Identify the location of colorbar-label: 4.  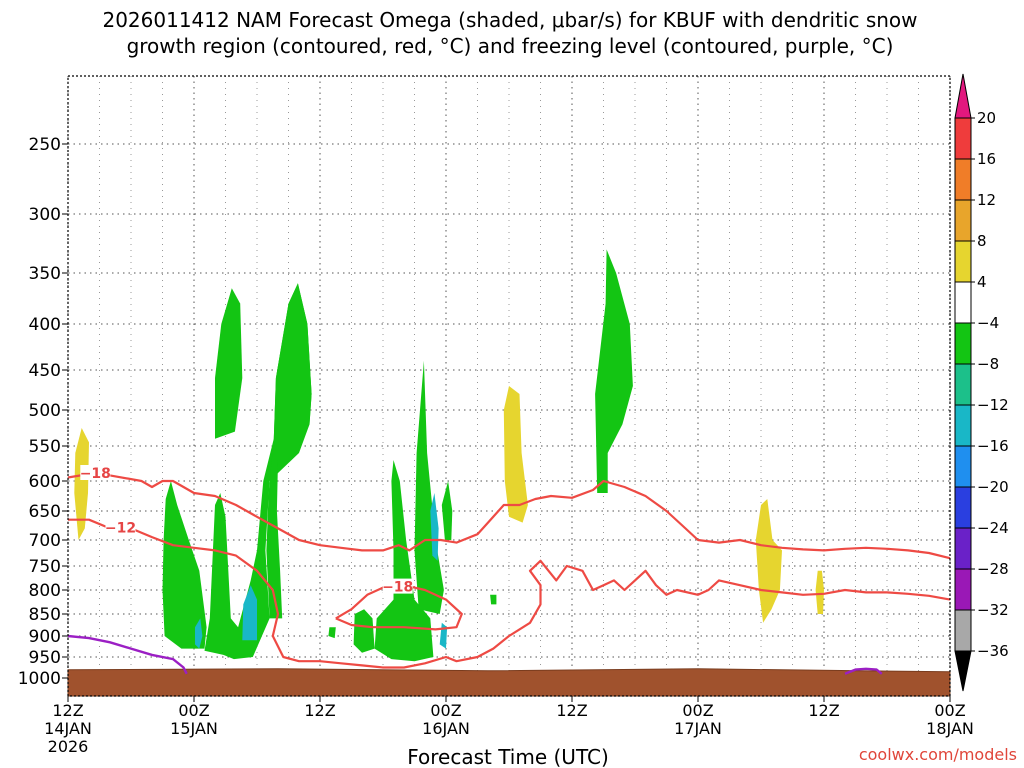
(982, 282).